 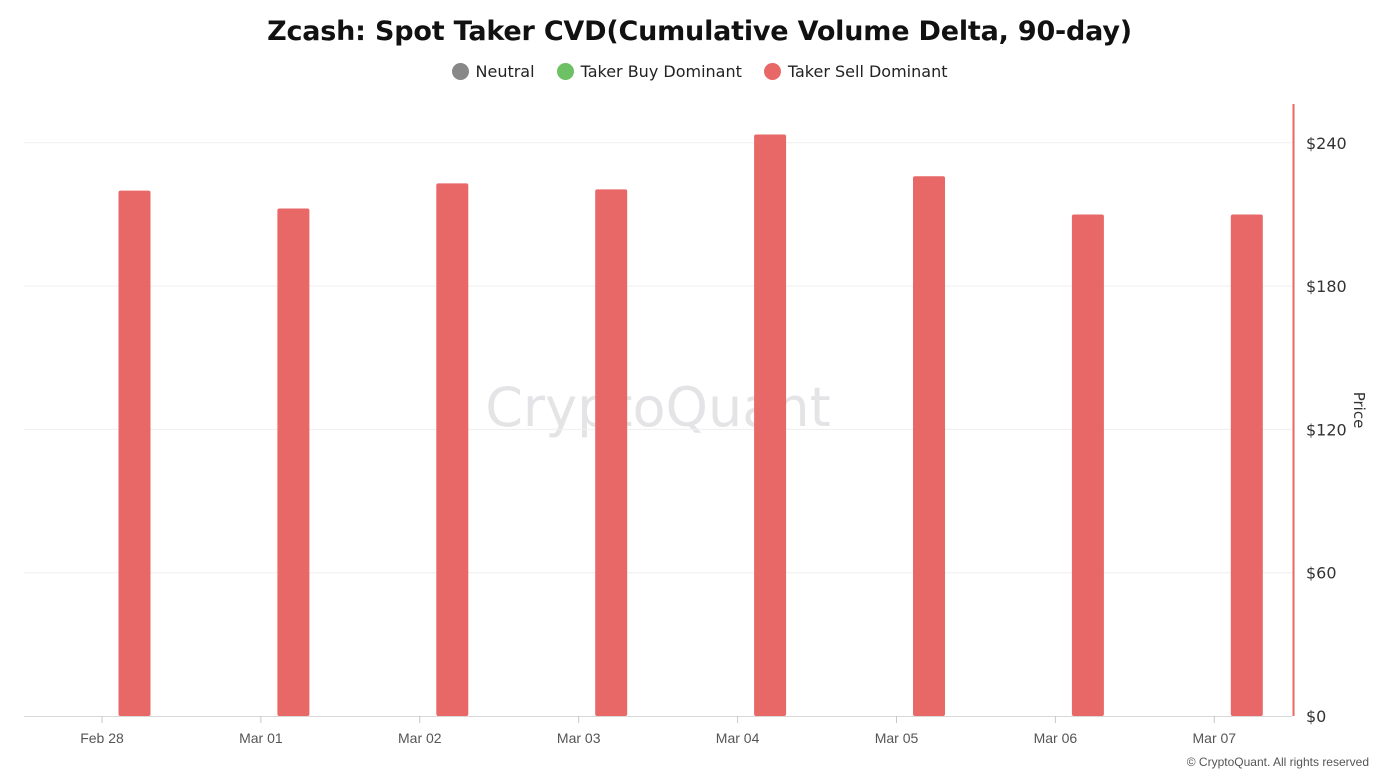 What do you see at coordinates (579, 738) in the screenshot?
I see `x-tick-label: Mar 03` at bounding box center [579, 738].